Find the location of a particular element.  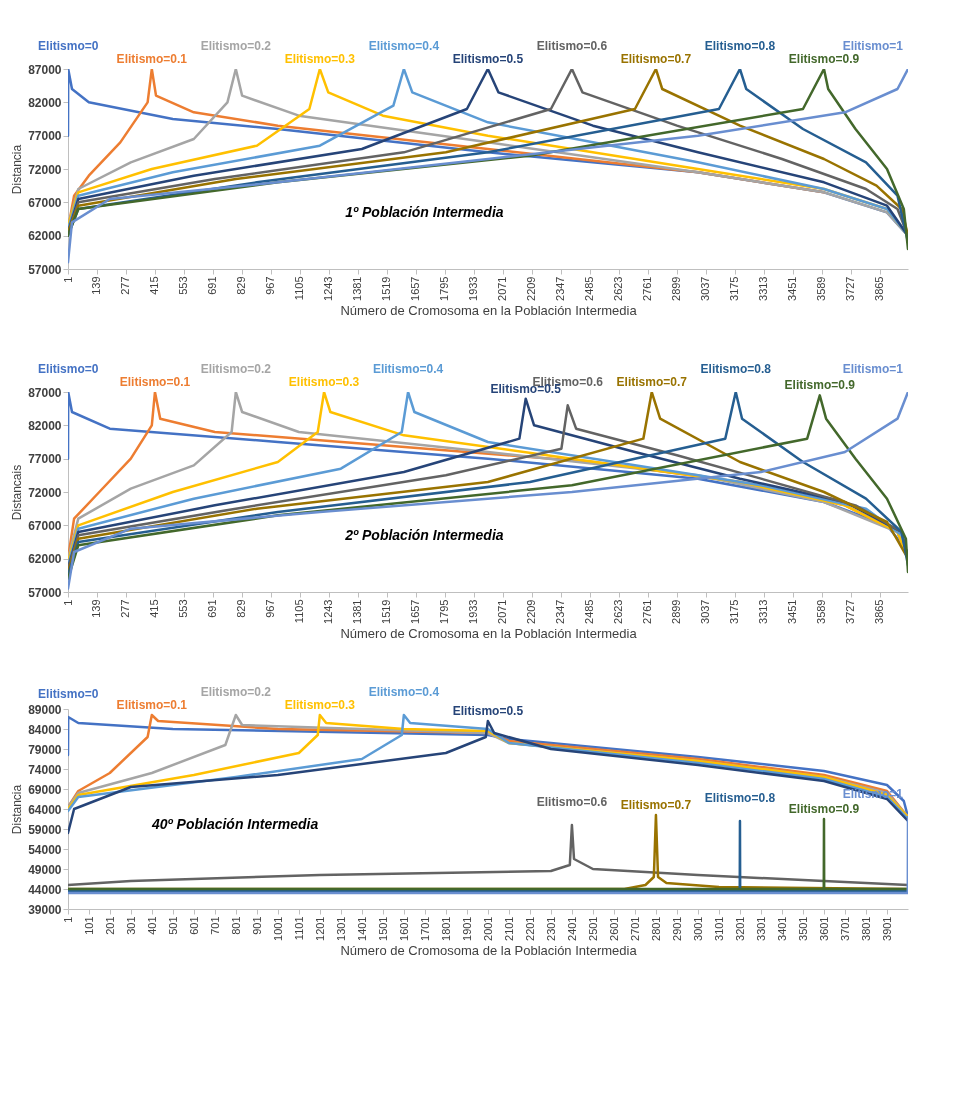

x-axis-title: Número de Cromosoma en la Población Intermedia is located at coordinates (489, 310).